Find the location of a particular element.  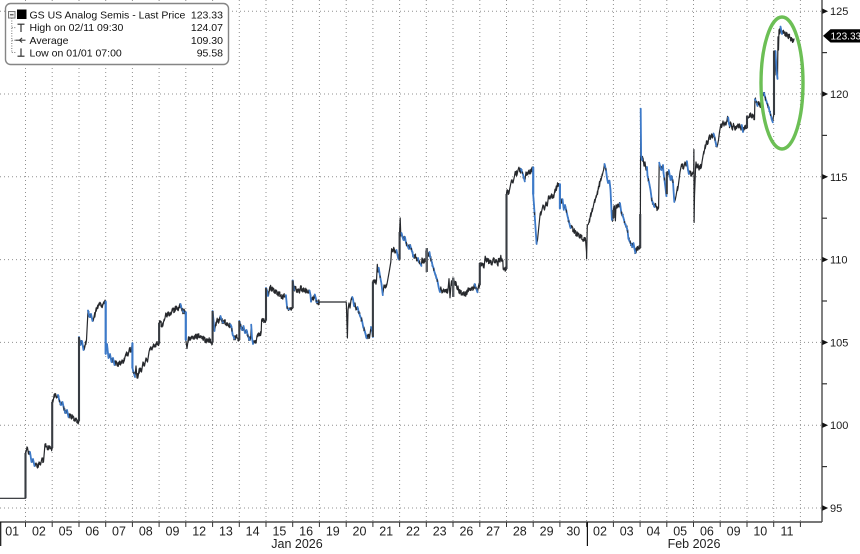

svg-text: 08 is located at coordinates (146, 532).